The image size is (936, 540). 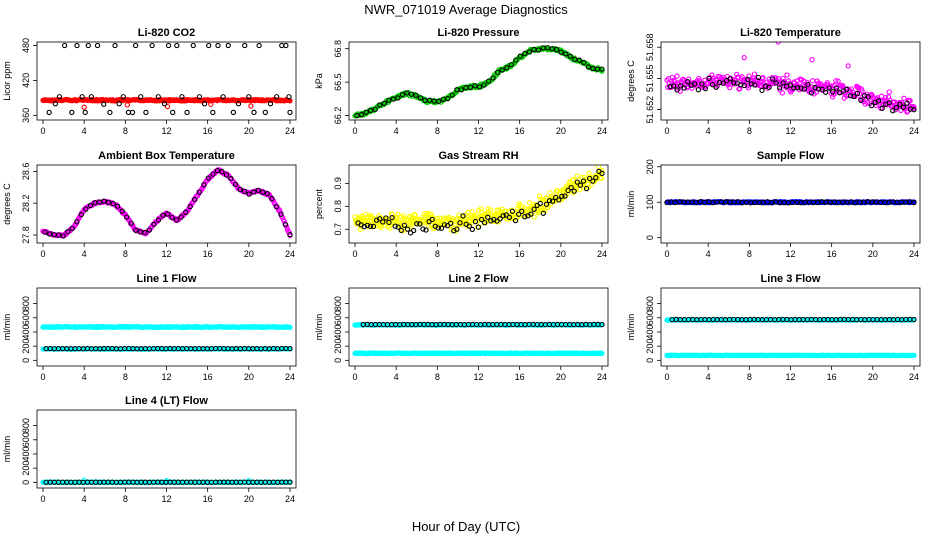 What do you see at coordinates (790, 33) in the screenshot?
I see `panel-title-licor-temp: Li-820 Temperature` at bounding box center [790, 33].